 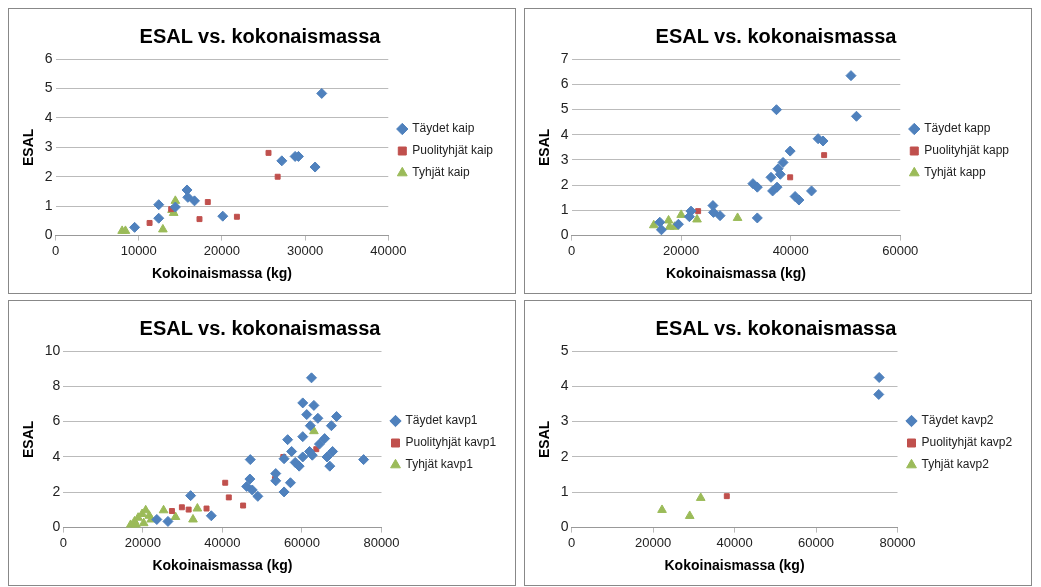 I want to click on x-tick-label: 10000, so click(x=138, y=250).